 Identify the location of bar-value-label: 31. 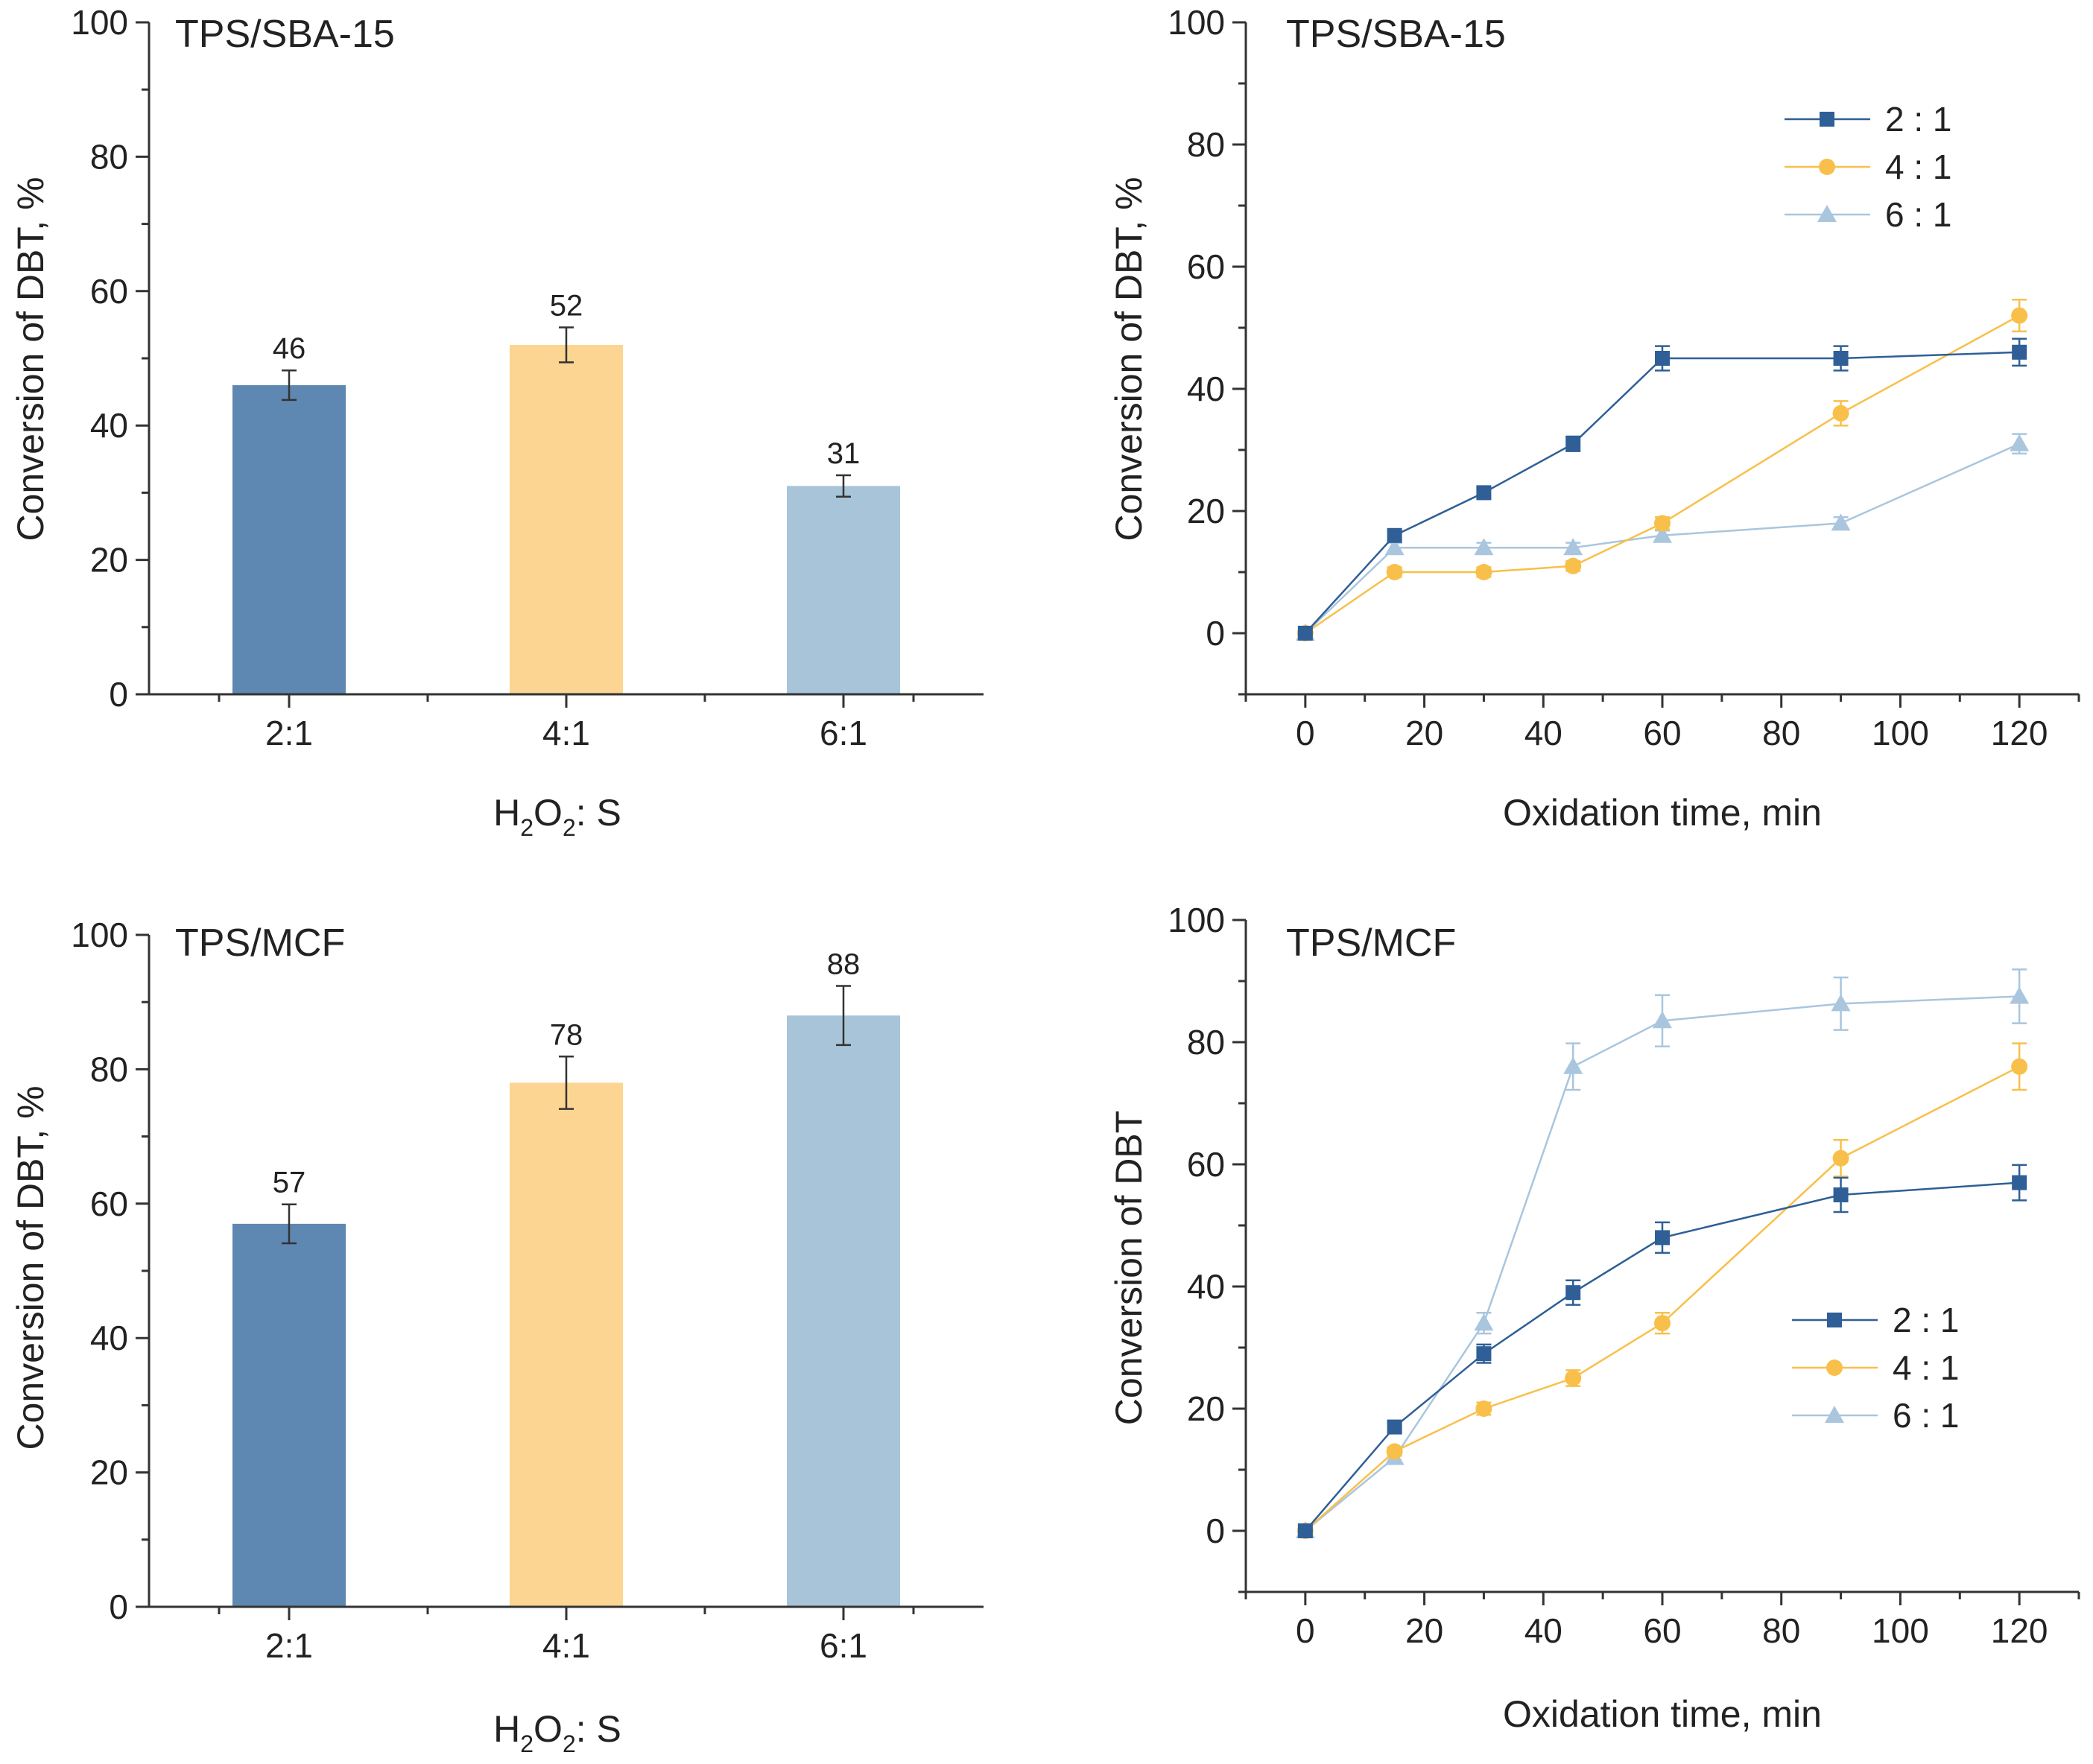
(844, 454).